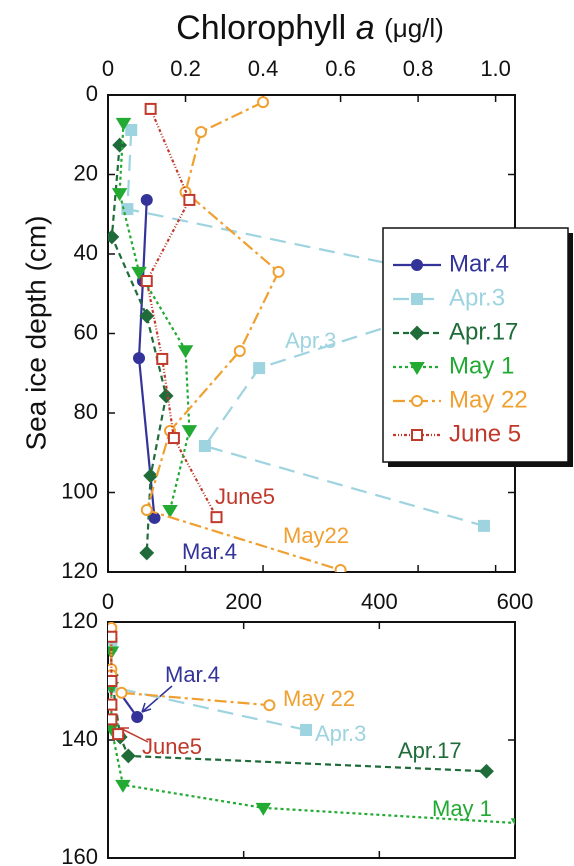  Describe the element at coordinates (92, 93) in the screenshot. I see `y-tick-label: 0` at that location.